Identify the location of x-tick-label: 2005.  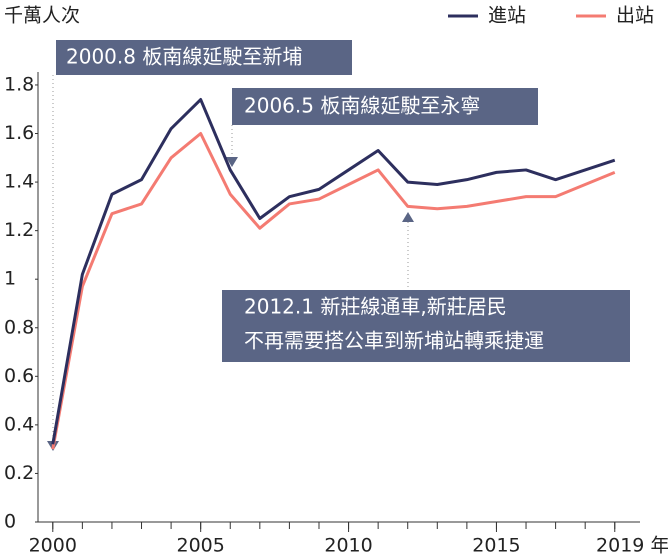
(200, 545).